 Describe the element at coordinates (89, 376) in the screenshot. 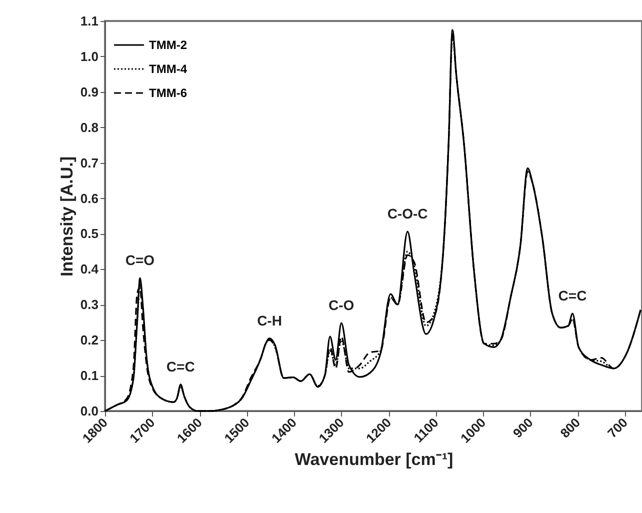

I see `y-tick-label: 0.1` at that location.